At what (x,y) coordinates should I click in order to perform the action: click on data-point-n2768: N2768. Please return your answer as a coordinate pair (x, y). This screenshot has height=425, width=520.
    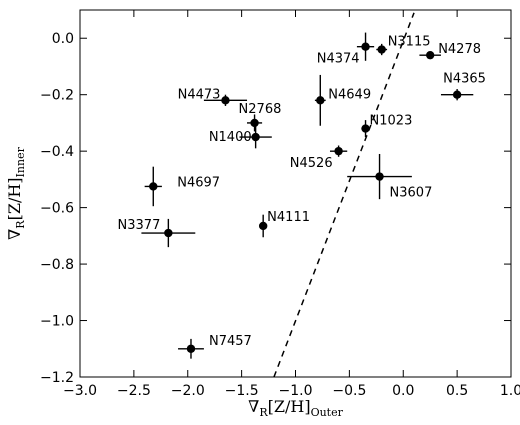
    Looking at the image, I should click on (260, 117).